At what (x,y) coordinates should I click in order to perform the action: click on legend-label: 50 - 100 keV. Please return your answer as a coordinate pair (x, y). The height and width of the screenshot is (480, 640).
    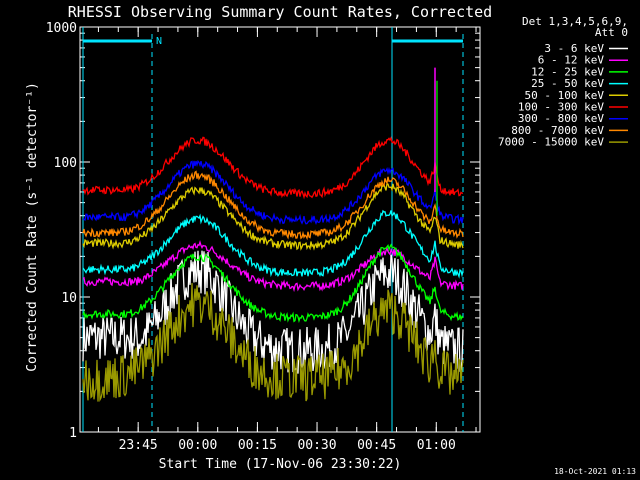
    Looking at the image, I should click on (565, 95).